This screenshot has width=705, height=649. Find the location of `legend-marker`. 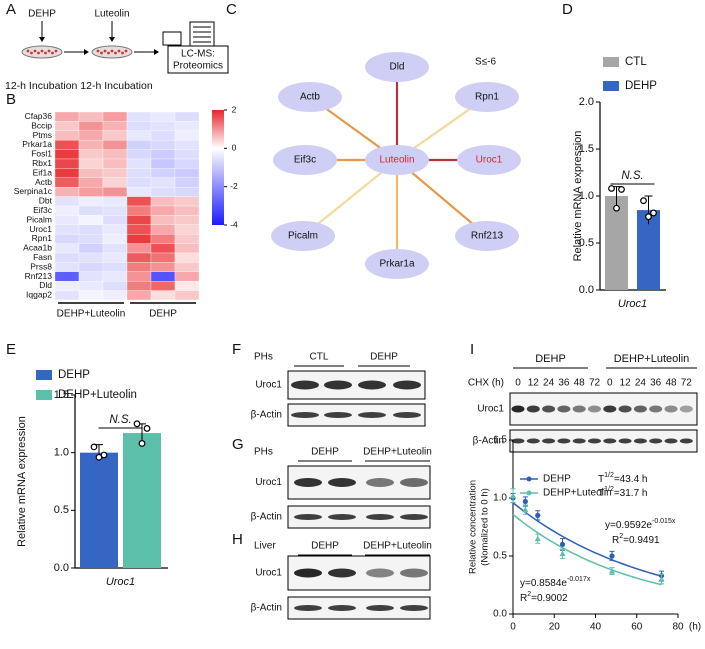

legend-marker is located at coordinates (529, 493).